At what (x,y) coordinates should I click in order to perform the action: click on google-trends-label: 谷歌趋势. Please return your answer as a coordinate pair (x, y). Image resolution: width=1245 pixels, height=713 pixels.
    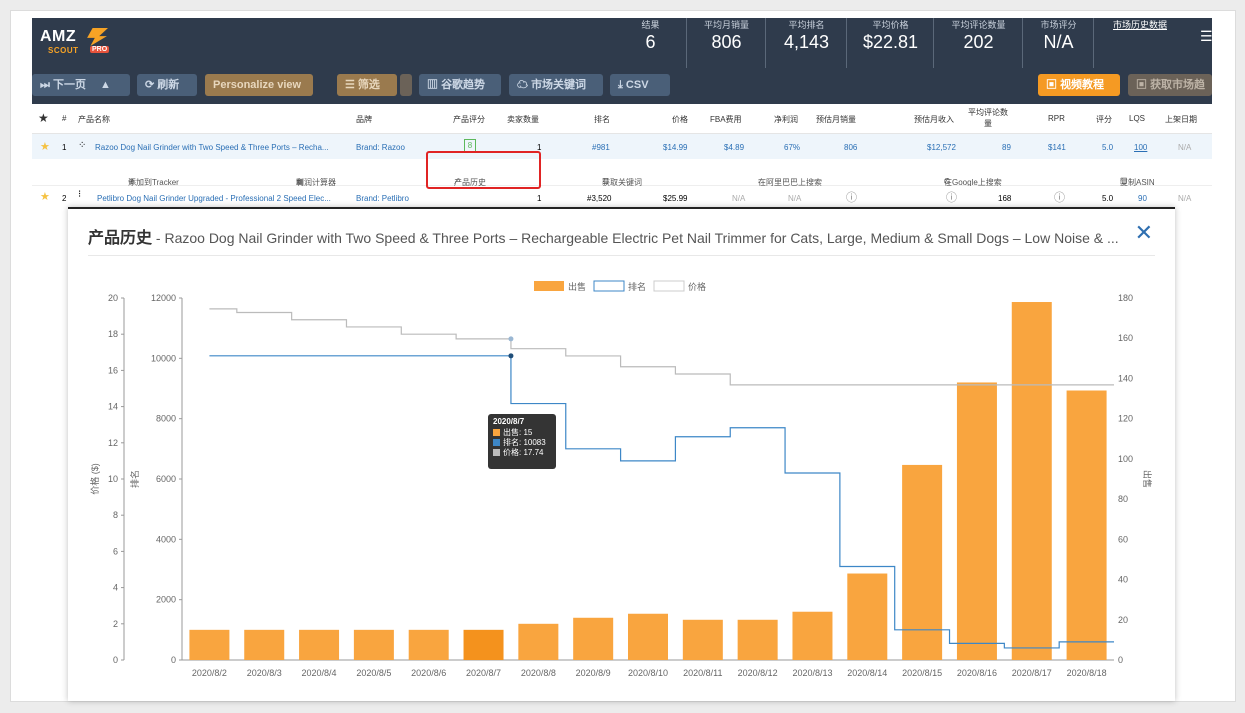
    Looking at the image, I should click on (463, 85).